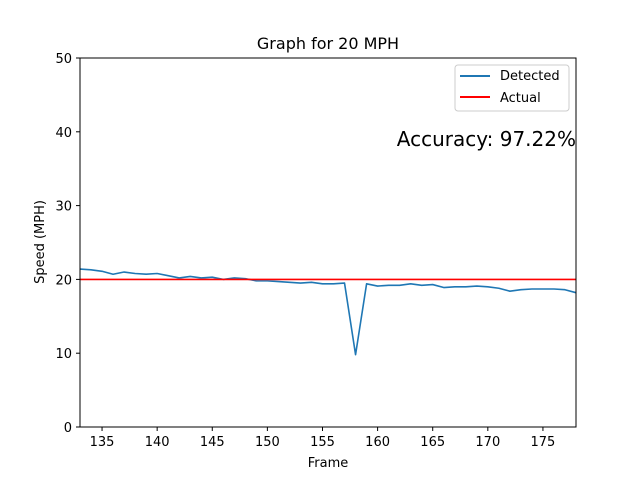 This screenshot has height=480, width=640. I want to click on x-tick-label: 135, so click(102, 442).